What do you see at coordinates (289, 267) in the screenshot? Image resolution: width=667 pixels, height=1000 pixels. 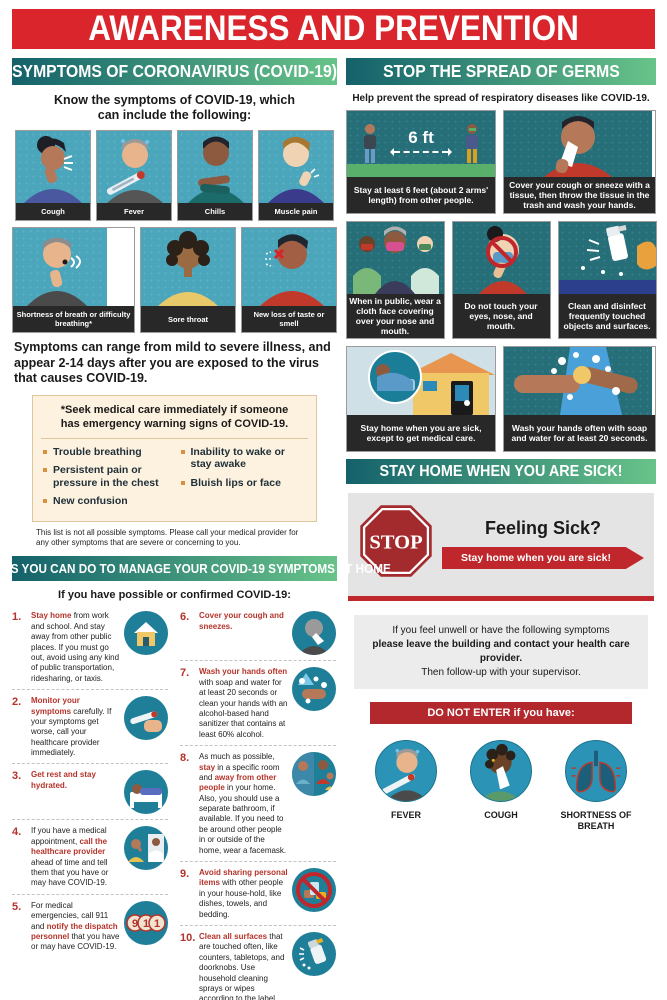 I see `loss-taste-smell-person-icon` at bounding box center [289, 267].